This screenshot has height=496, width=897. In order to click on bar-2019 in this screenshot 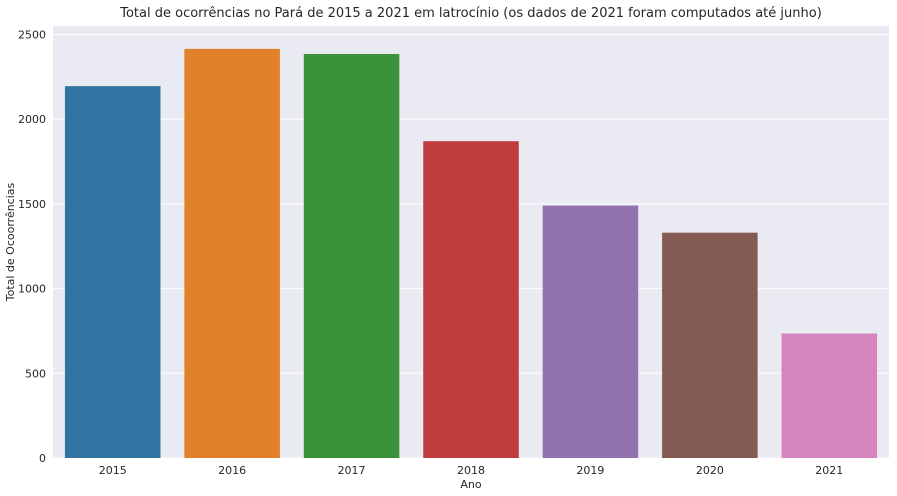, I will do `click(590, 331)`.